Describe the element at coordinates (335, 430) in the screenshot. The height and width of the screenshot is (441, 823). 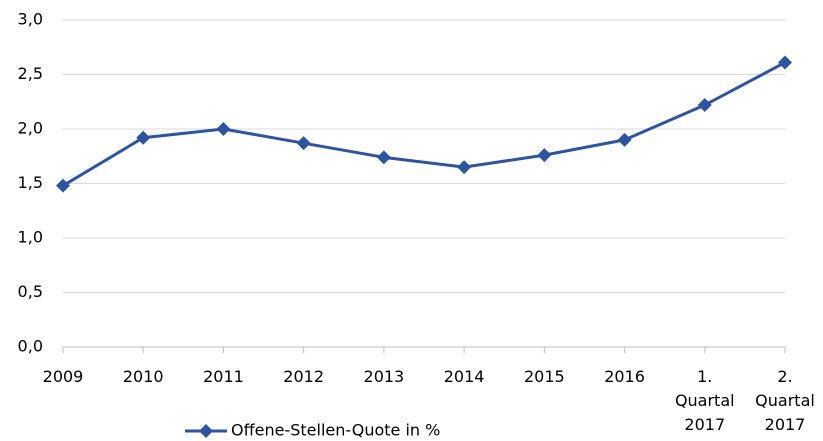
I see `legend-label: Offene-Stellen-Quote in %` at that location.